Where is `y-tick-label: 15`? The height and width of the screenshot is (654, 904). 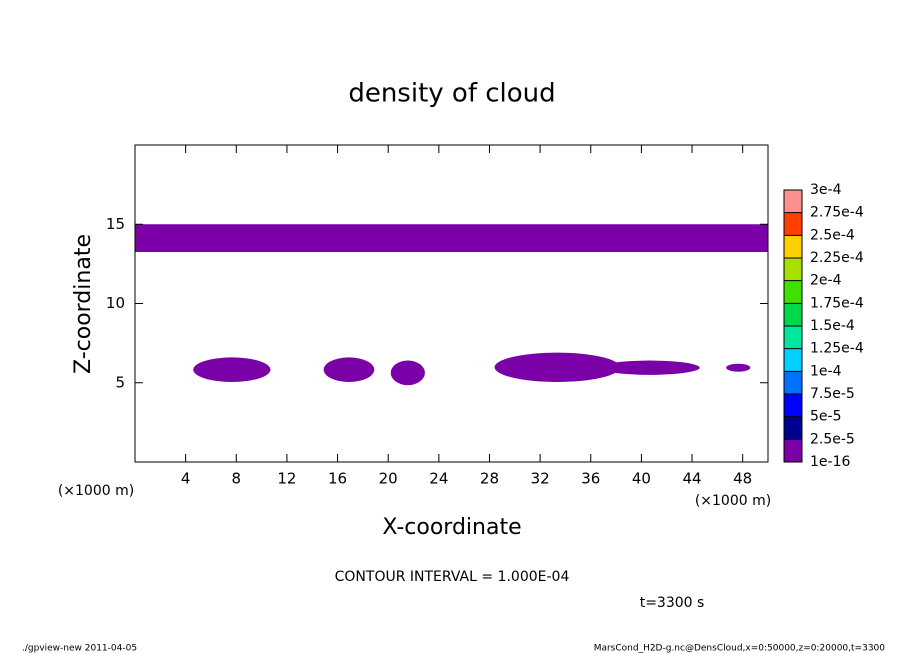
y-tick-label: 15 is located at coordinates (115, 224).